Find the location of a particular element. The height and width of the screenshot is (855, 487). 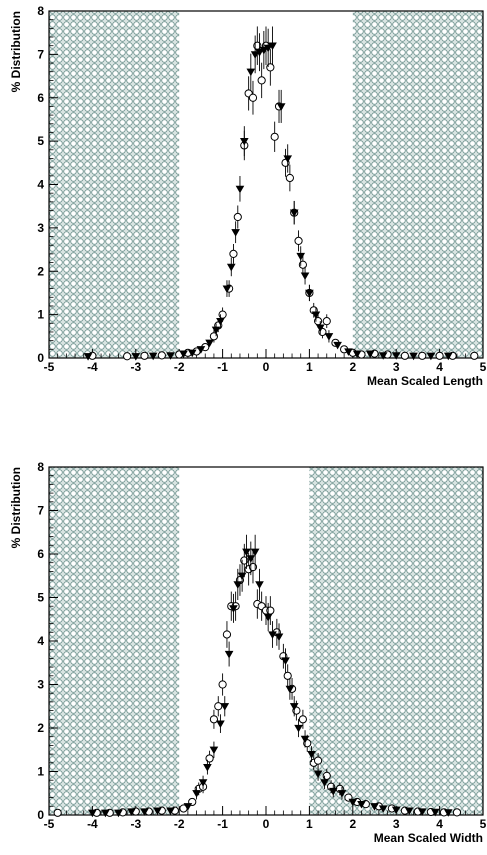

x-tick-label: -2 is located at coordinates (179, 824).